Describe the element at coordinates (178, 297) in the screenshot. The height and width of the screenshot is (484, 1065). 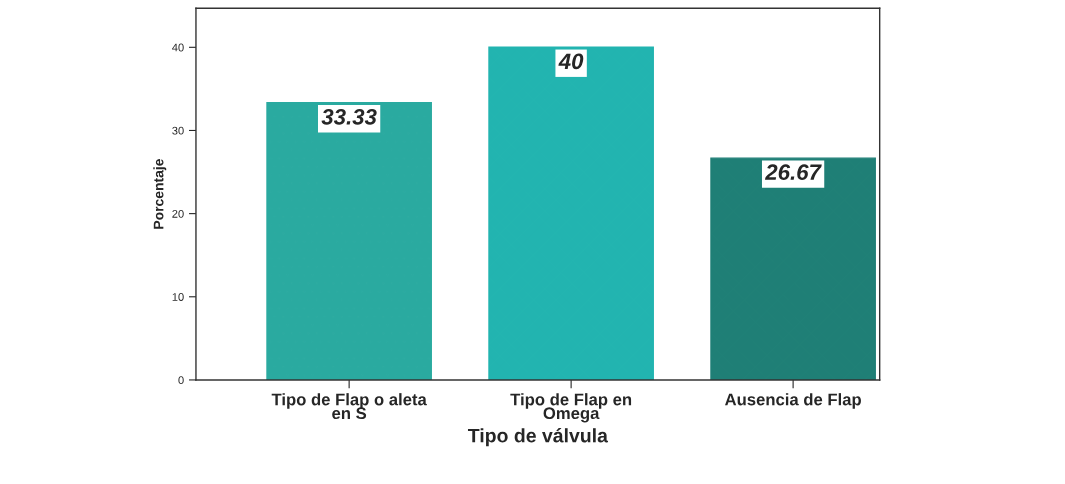
I see `y-tick-label: 10` at that location.